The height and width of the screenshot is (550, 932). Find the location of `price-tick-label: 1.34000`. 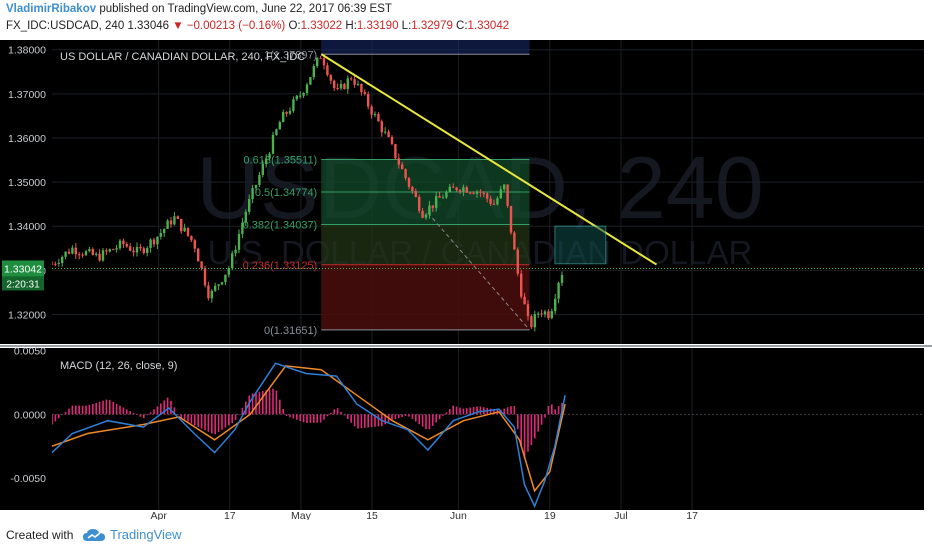

price-tick-label: 1.34000 is located at coordinates (27, 227).